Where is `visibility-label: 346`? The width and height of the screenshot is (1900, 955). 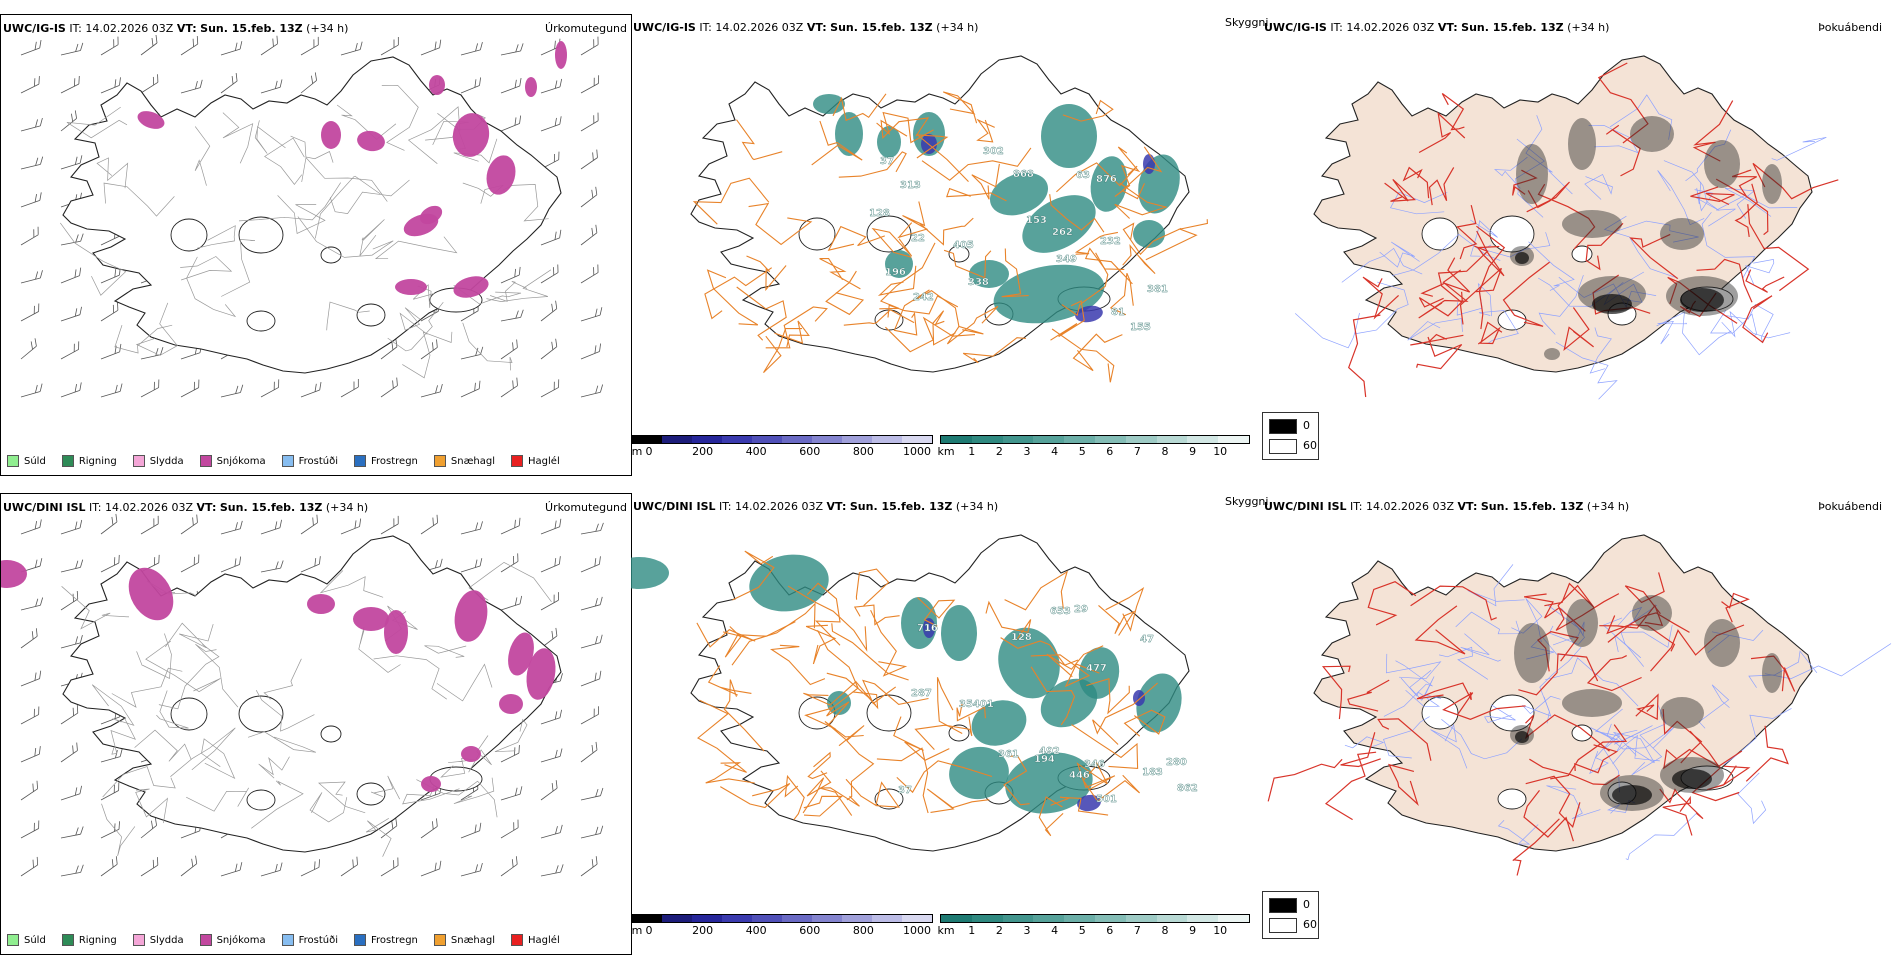
visibility-label: 346 is located at coordinates (1094, 764).